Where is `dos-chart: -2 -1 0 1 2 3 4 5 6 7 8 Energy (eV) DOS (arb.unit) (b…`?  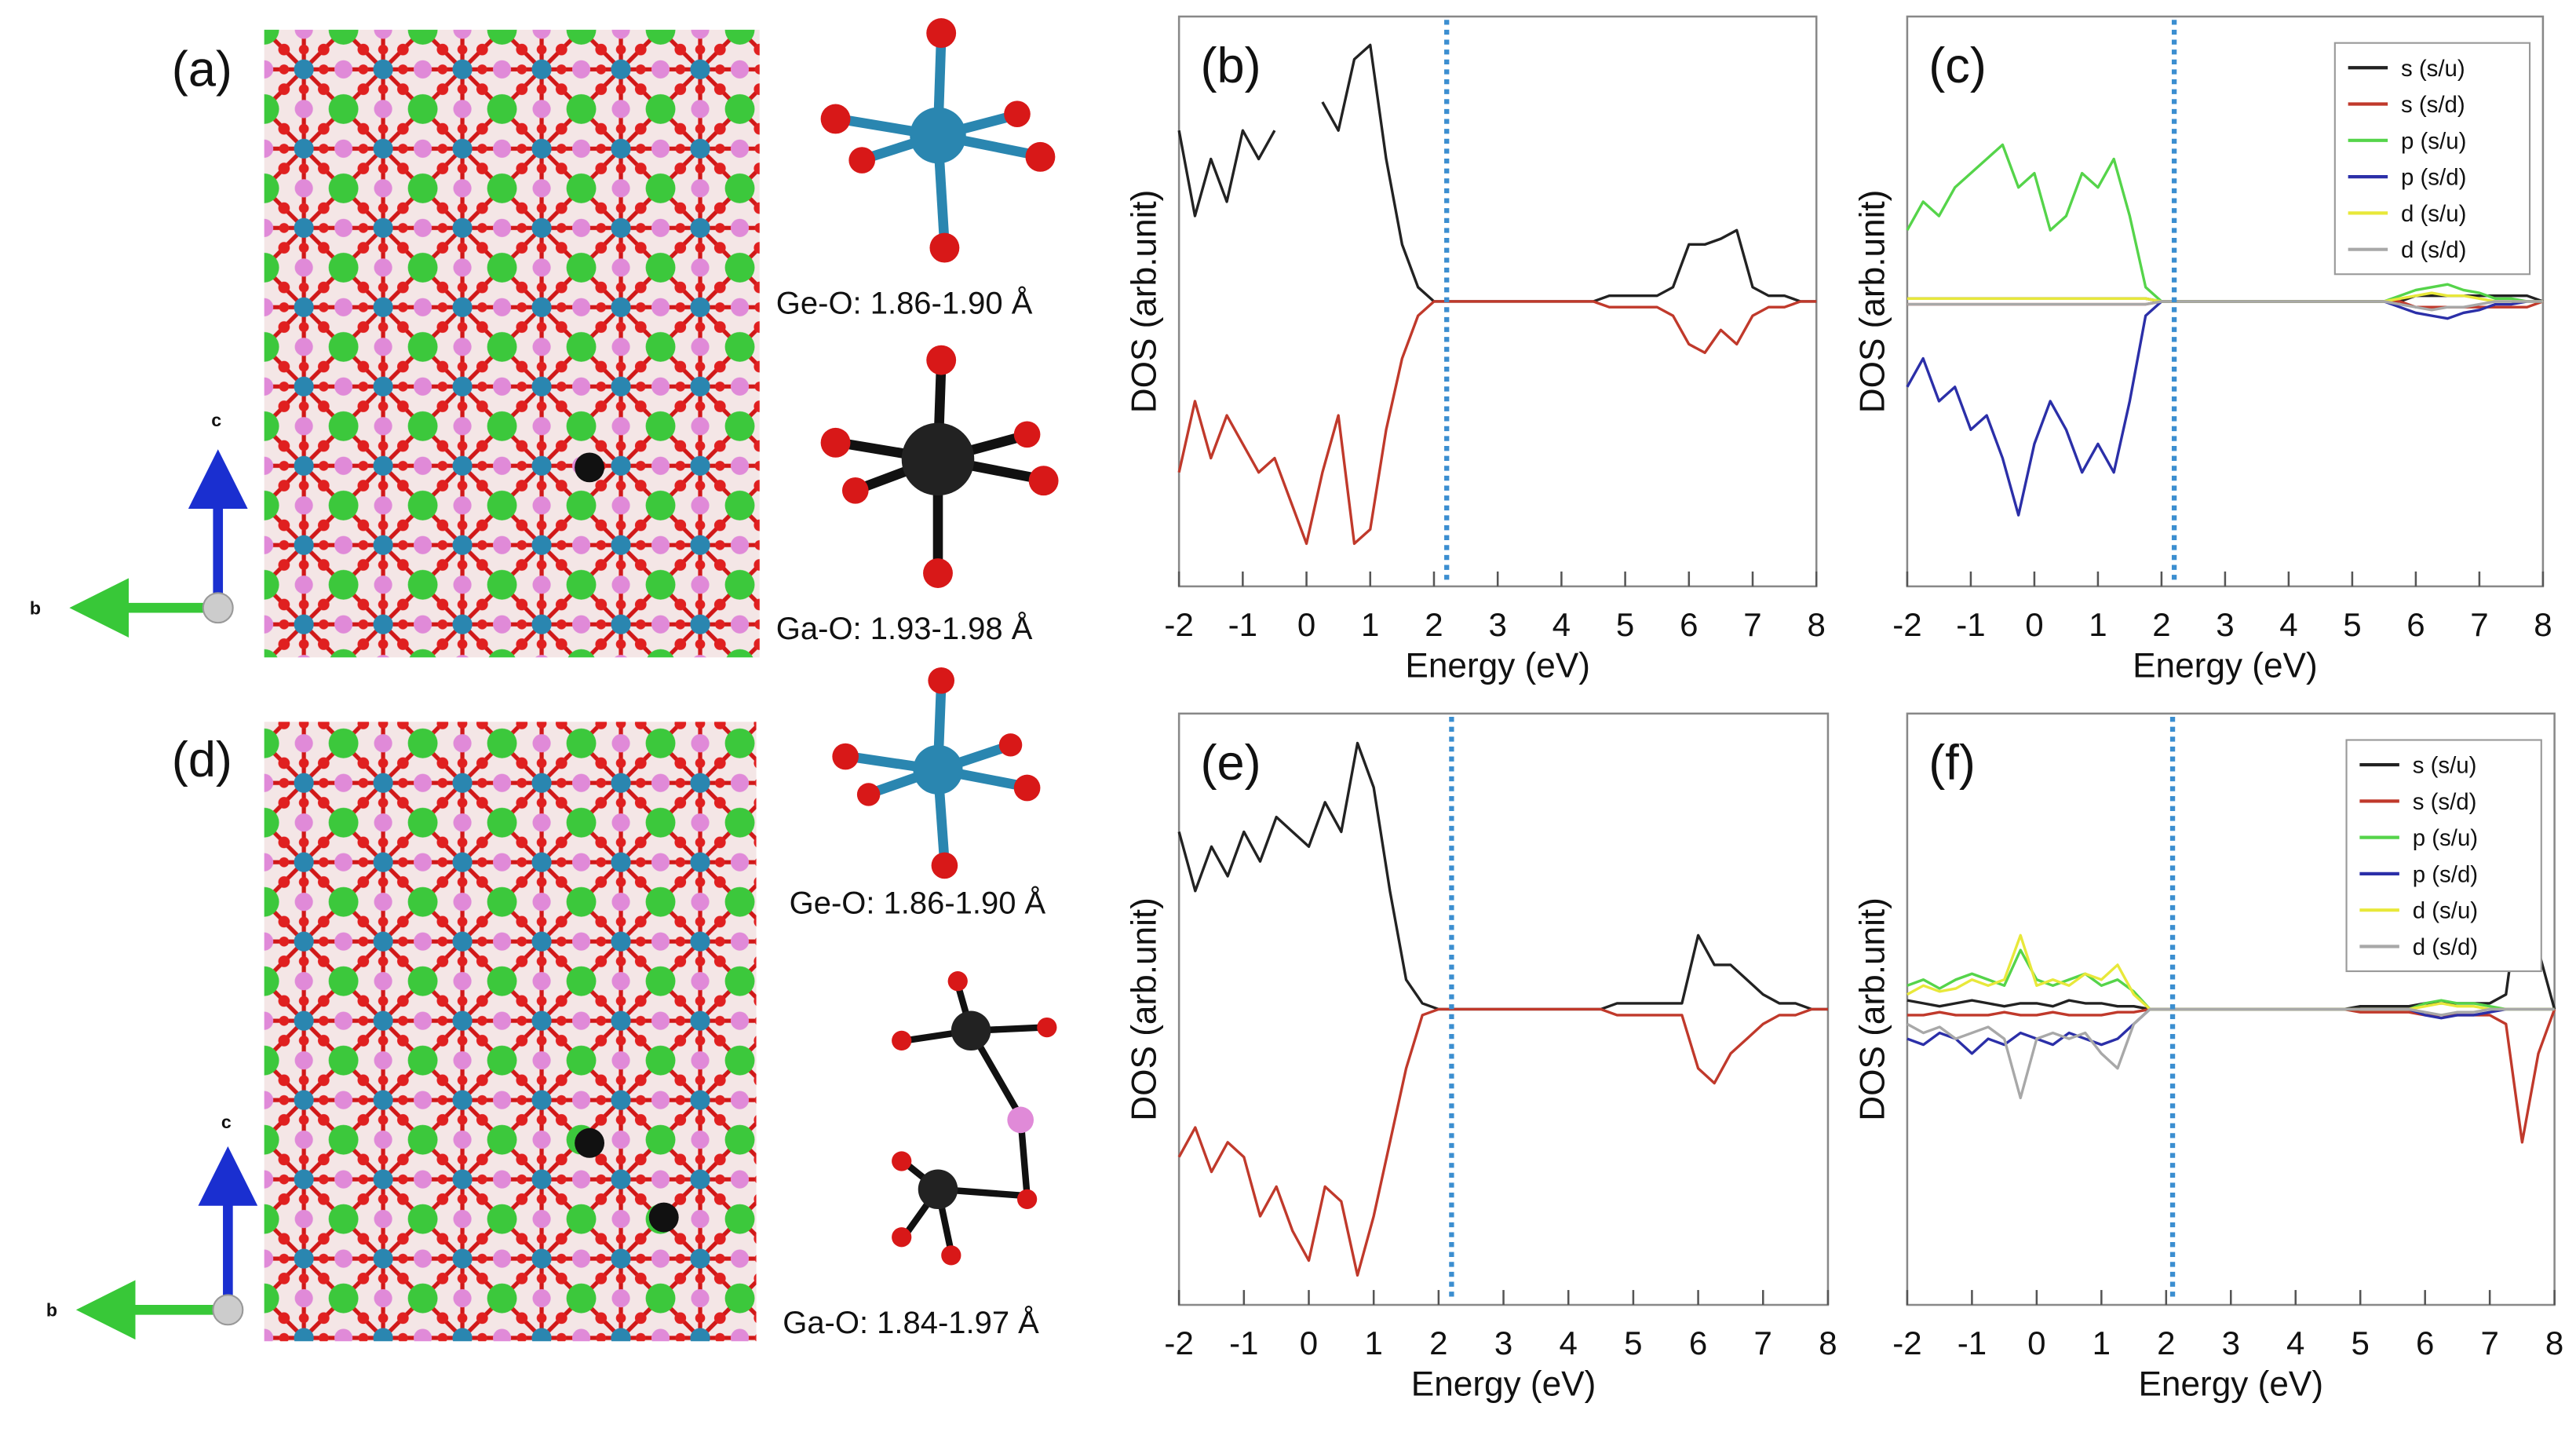
dos-chart: -2 -1 0 1 2 3 4 5 6 7 8 Energy (eV) DOS (arb.unit) (b… is located at coordinates (1476, 350).